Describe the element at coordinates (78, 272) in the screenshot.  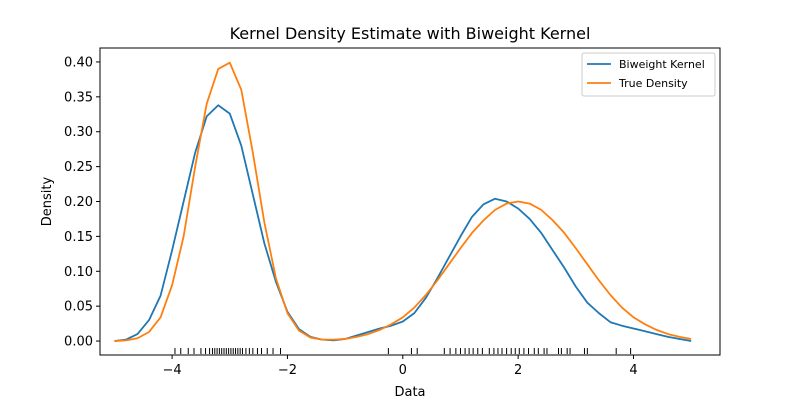
I see `y-tick-label: 0.10` at that location.